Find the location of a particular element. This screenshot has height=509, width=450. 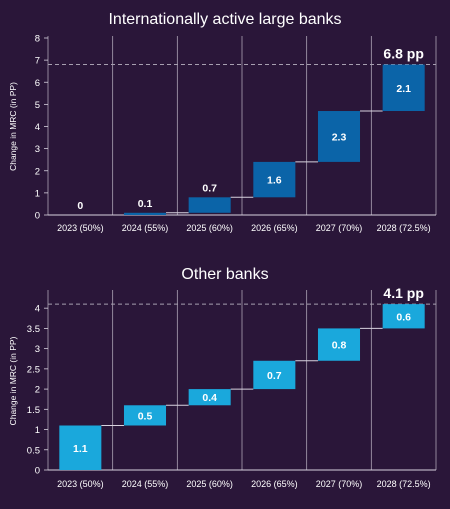

data-label: 0.1 is located at coordinates (145, 204).